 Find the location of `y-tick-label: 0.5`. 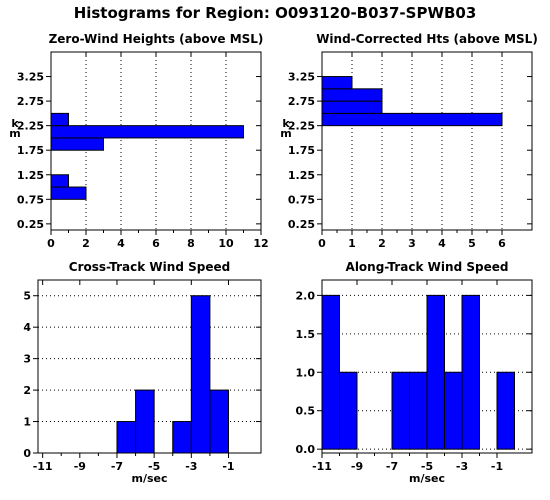

y-tick-label: 0.5 is located at coordinates (306, 411).